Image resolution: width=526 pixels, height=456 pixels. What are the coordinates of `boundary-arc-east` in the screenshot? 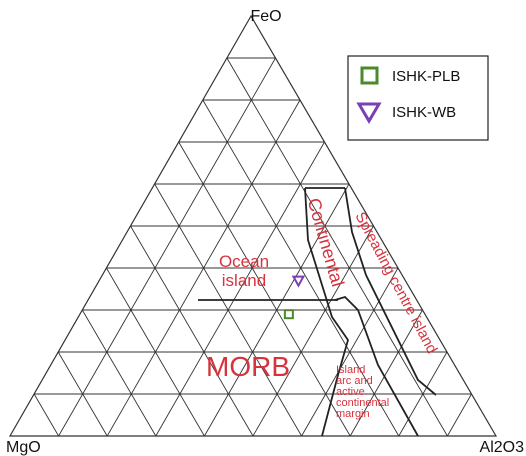 It's located at (376, 366).